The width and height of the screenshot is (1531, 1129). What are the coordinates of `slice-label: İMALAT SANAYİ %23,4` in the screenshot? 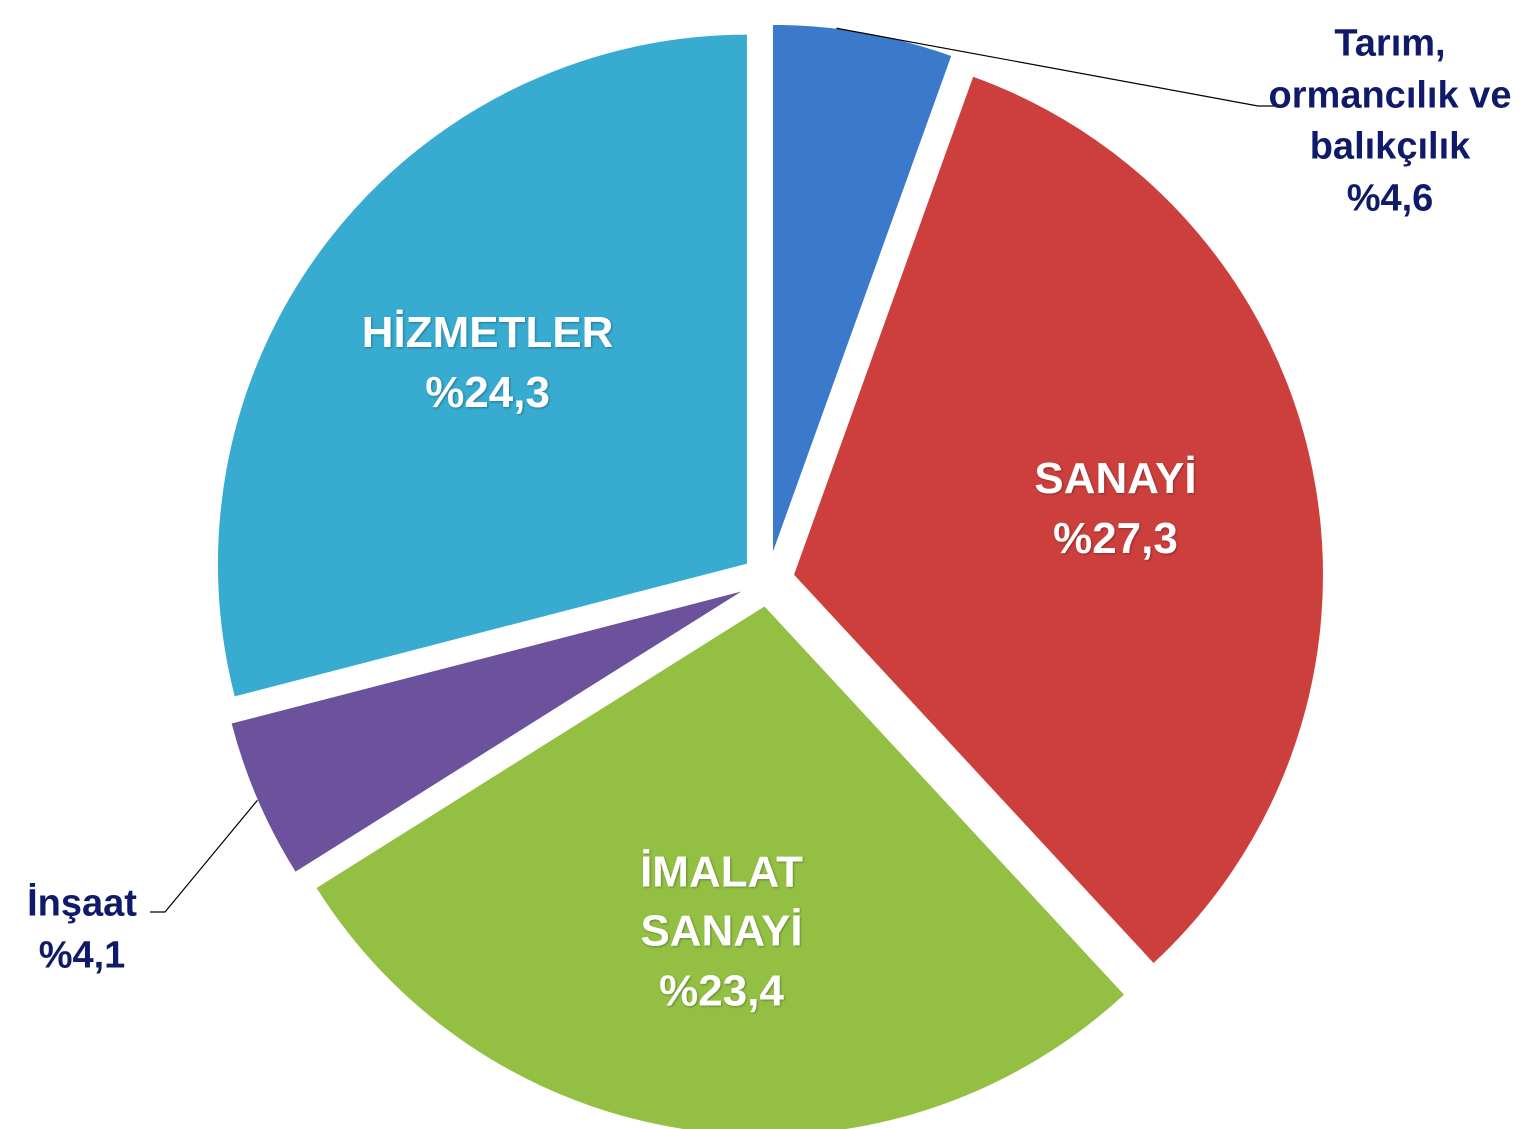 It's located at (722, 931).